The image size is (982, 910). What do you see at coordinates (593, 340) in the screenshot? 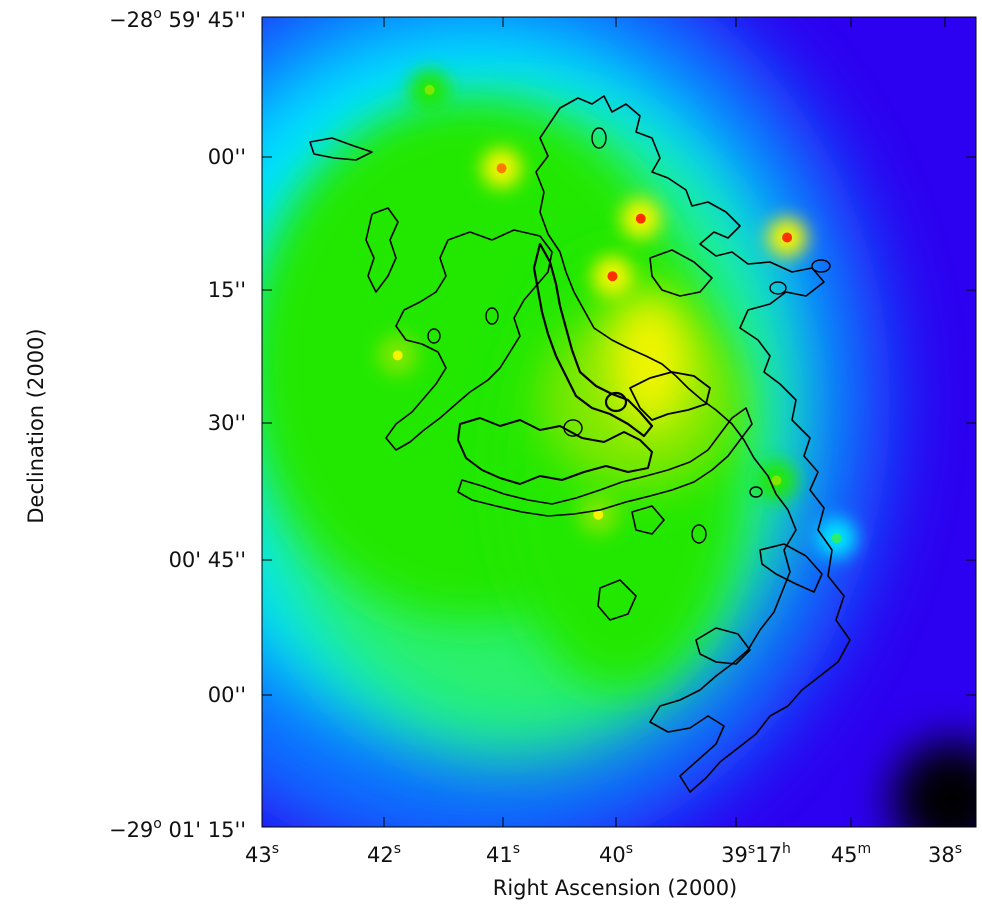
I see `contour-central-ridge` at bounding box center [593, 340].